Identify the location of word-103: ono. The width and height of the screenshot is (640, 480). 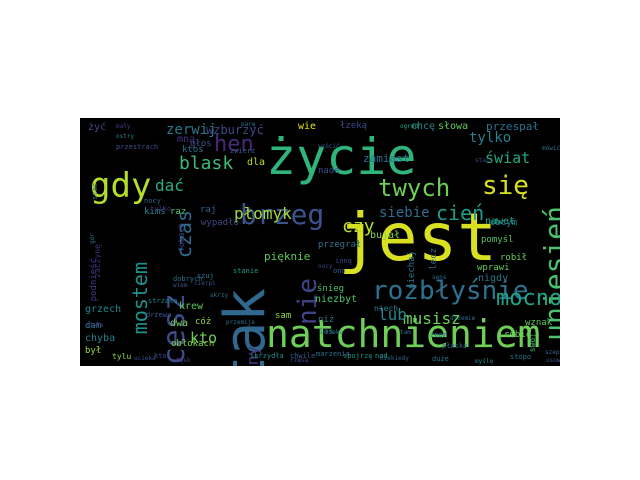
(339, 271).